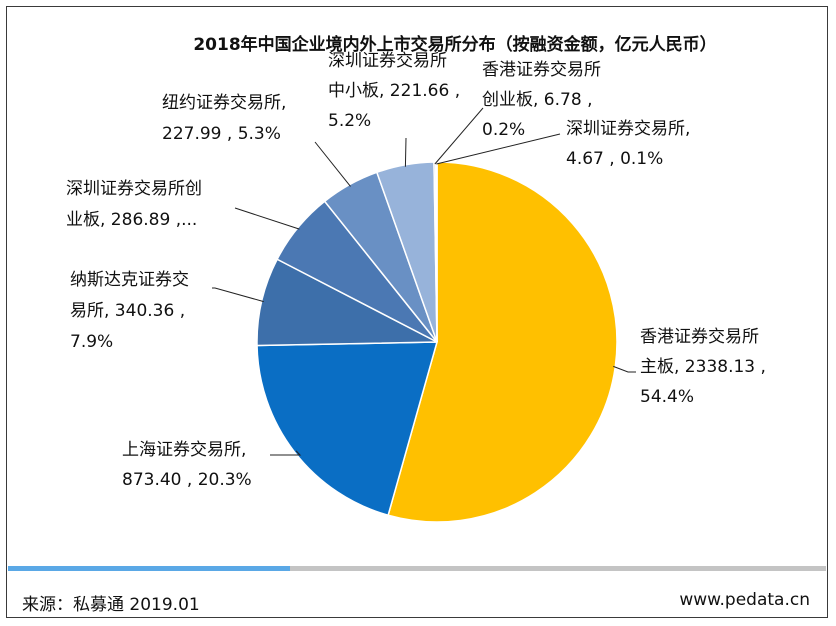 The height and width of the screenshot is (626, 836). Describe the element at coordinates (614, 159) in the screenshot. I see `slice-data-label: 4.67 , 0.1%` at that location.